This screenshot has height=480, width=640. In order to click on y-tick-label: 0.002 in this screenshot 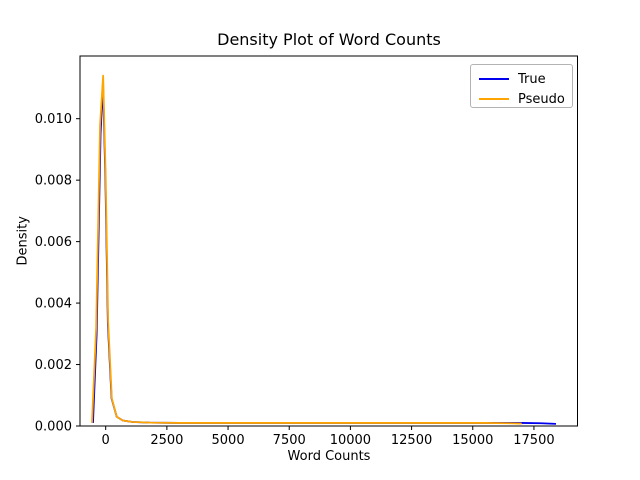, I will do `click(53, 365)`.